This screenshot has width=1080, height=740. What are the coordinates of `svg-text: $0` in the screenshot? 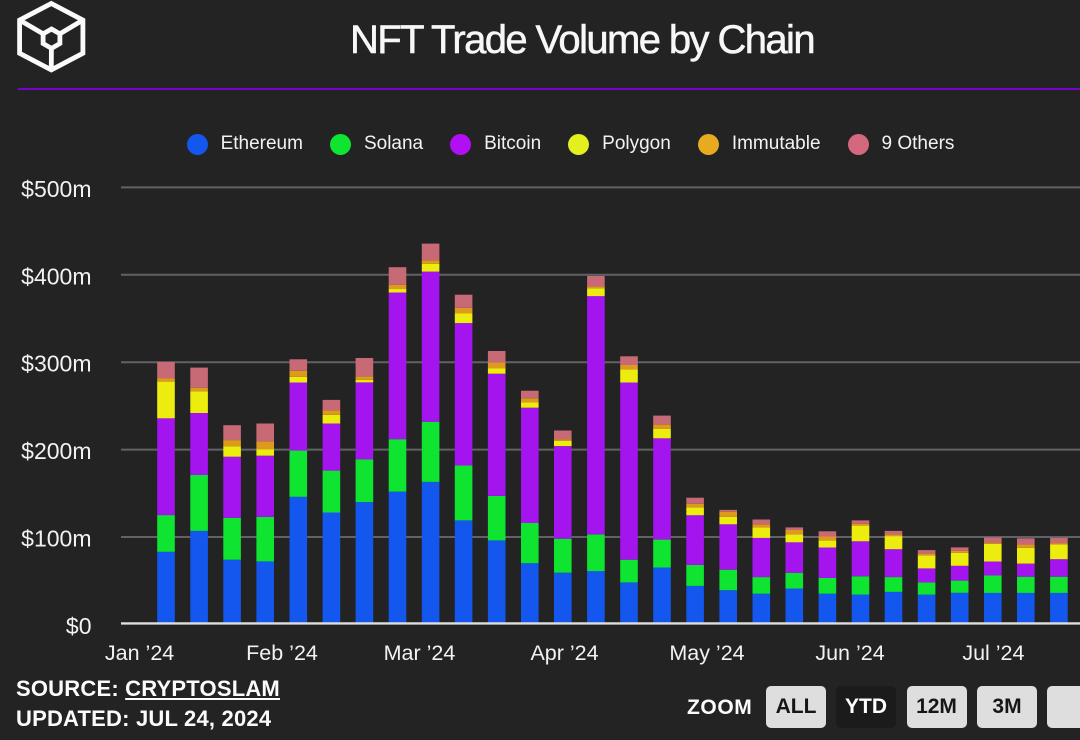 It's located at (79, 626).